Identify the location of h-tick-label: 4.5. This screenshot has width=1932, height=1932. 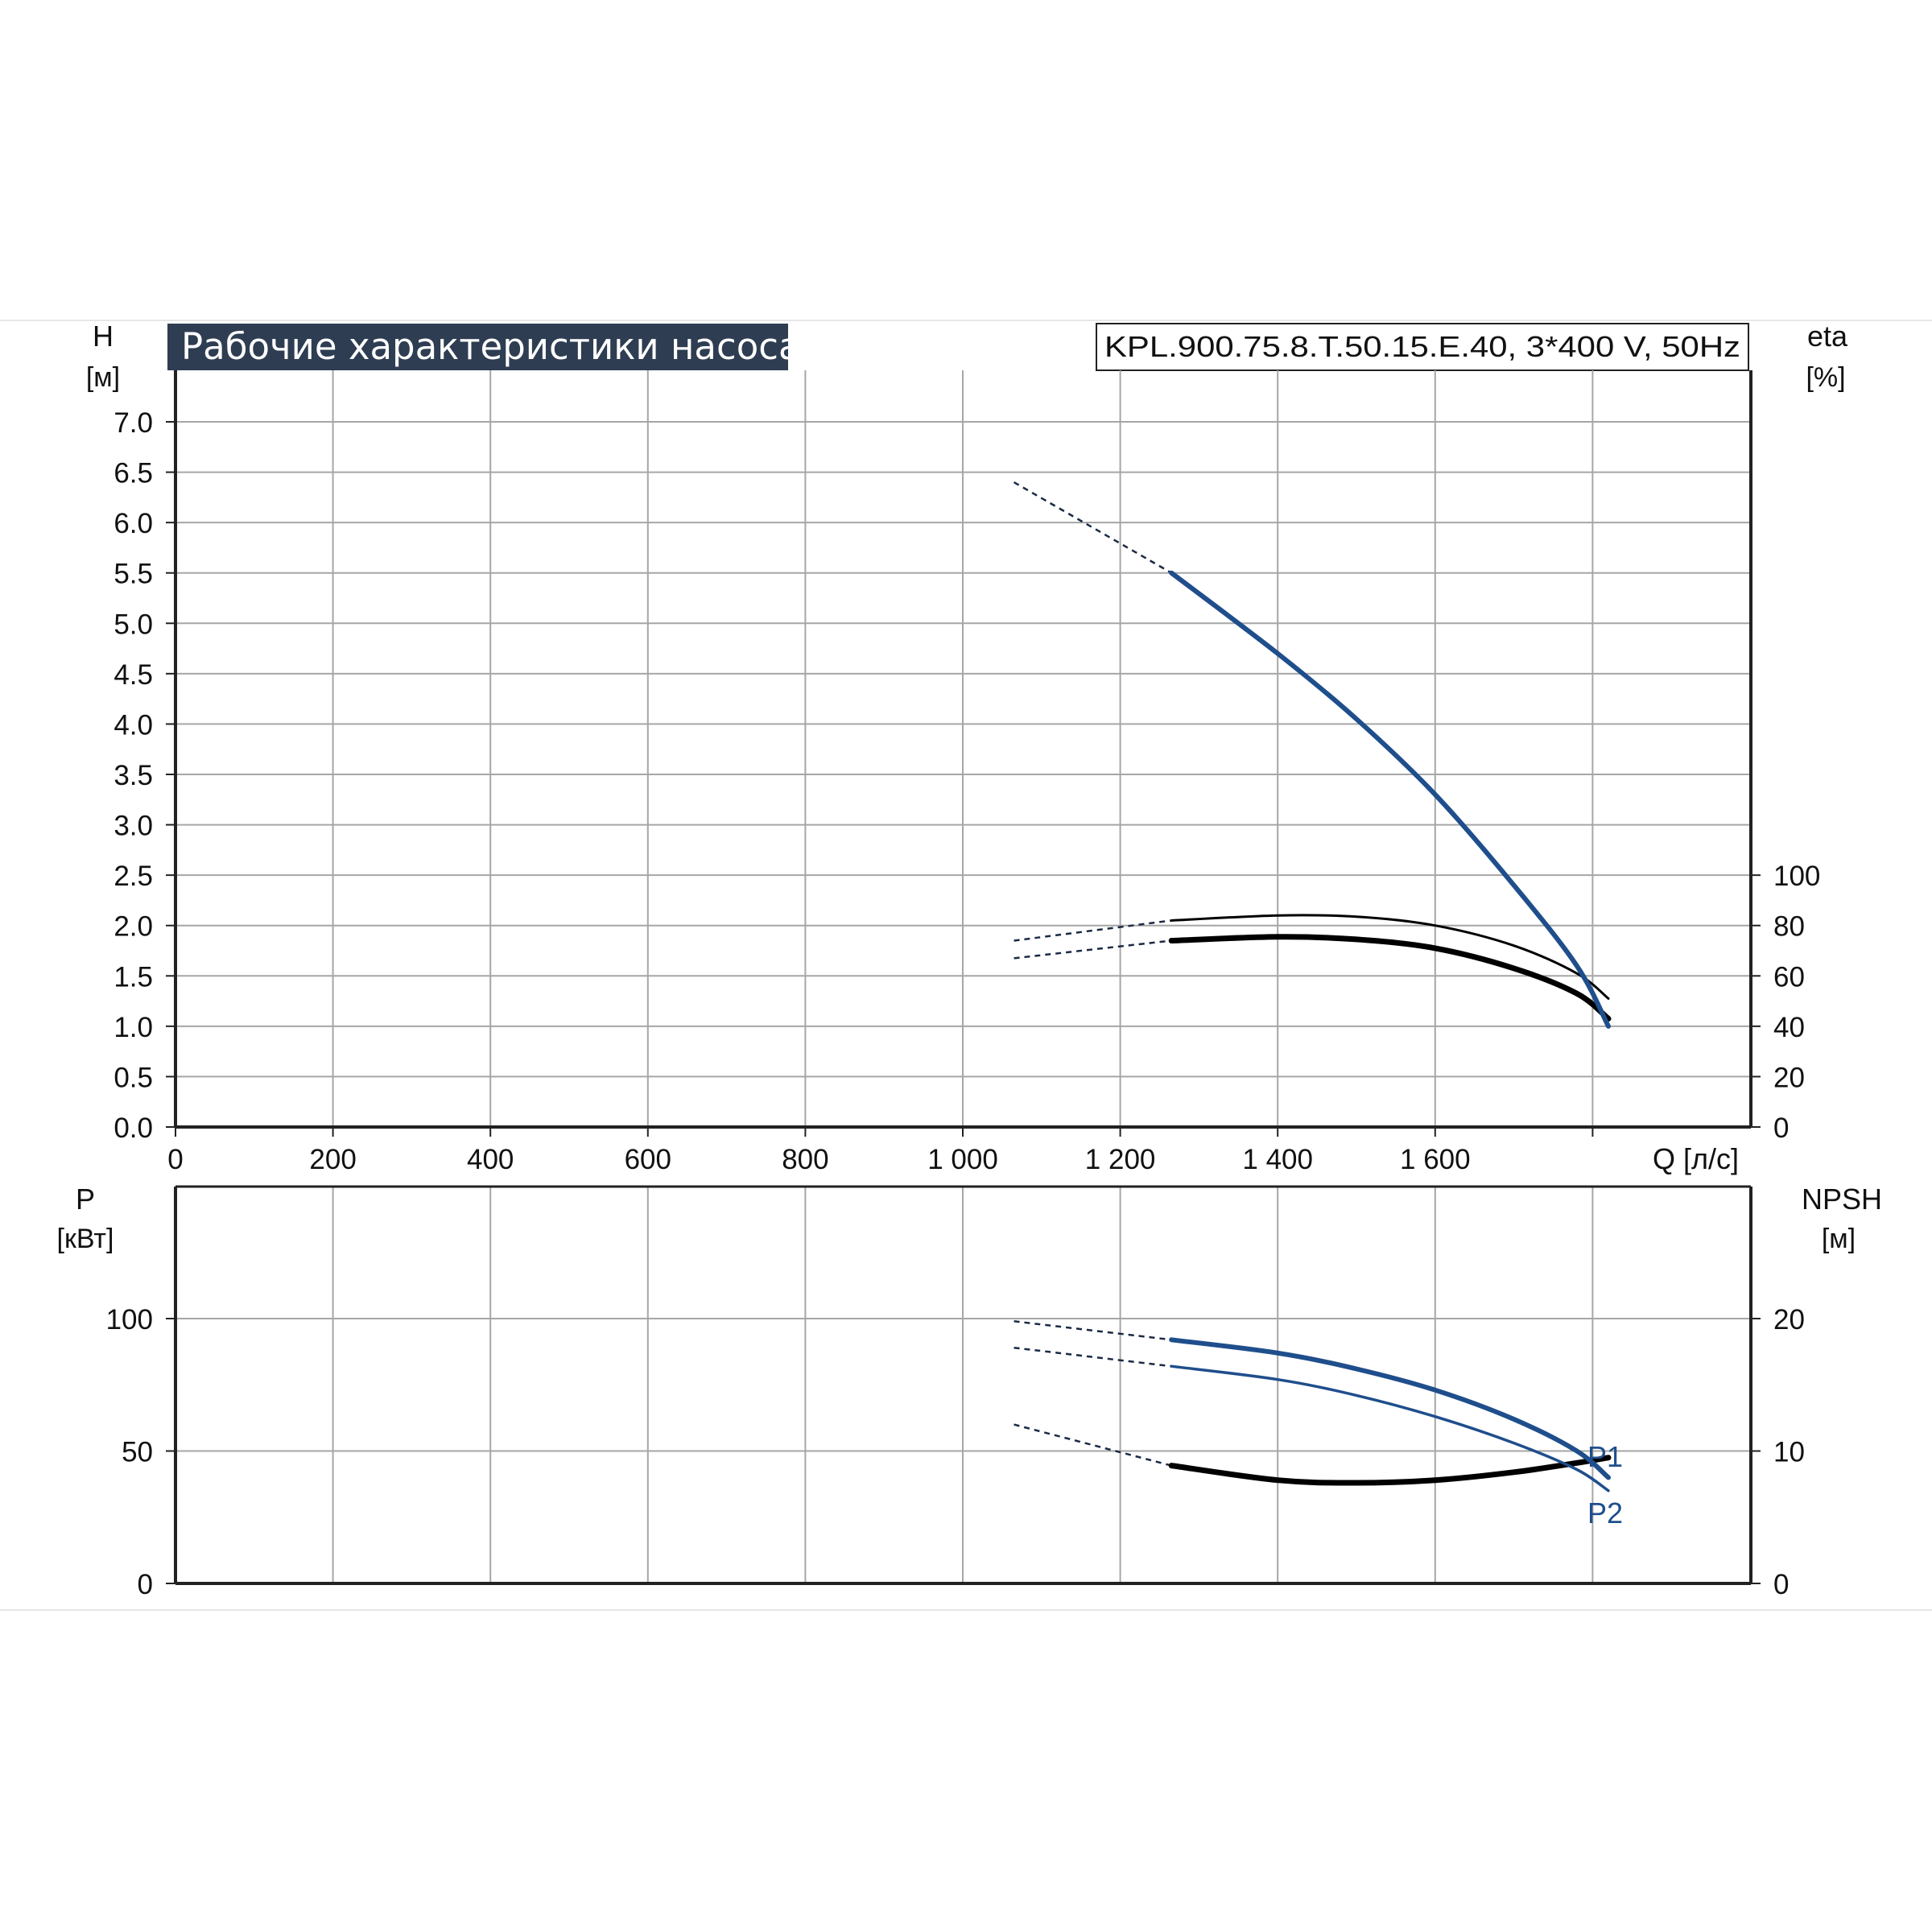
(133, 675).